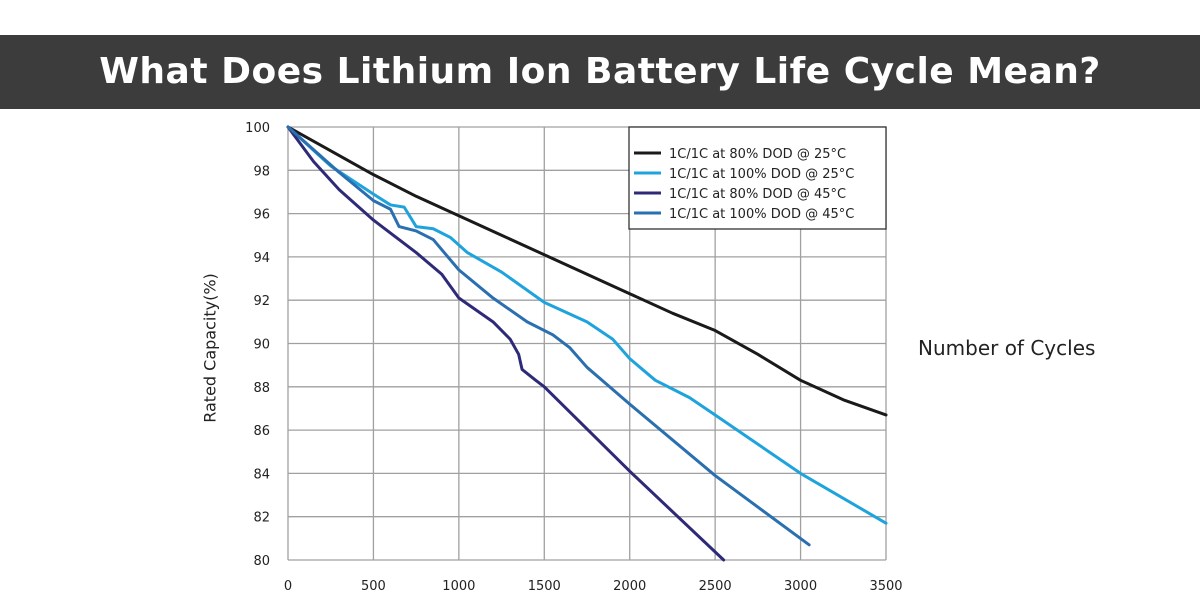 Image resolution: width=1200 pixels, height=600 pixels. What do you see at coordinates (761, 214) in the screenshot?
I see `legend-label: 1C/1C at 100% DOD @ 45°C` at bounding box center [761, 214].